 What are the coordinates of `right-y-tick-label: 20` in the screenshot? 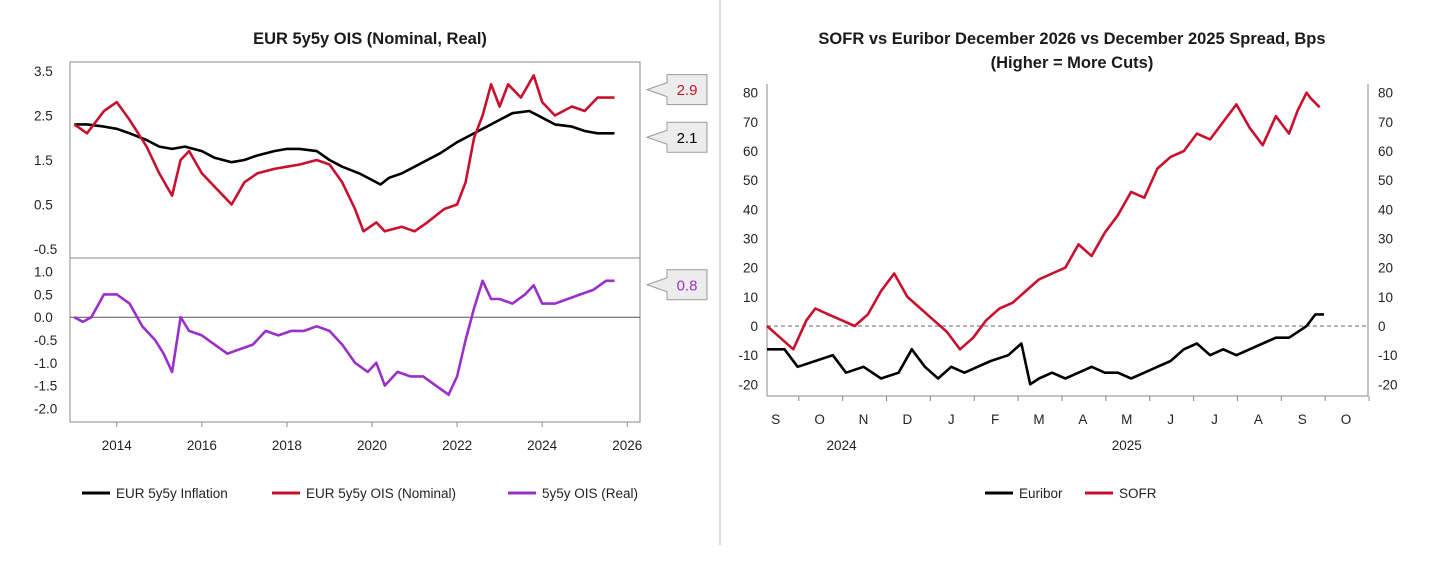 It's located at (1385, 268).